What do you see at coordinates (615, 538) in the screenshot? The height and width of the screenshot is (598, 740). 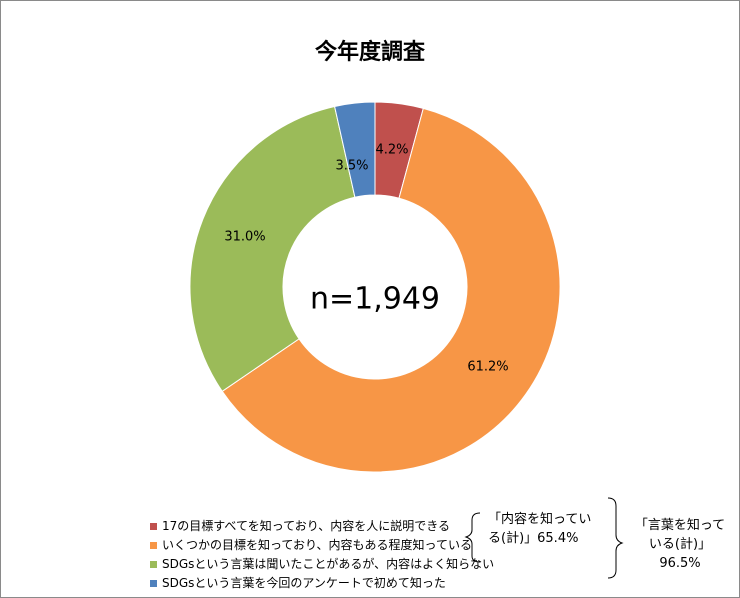 I see `bracket-group2` at bounding box center [615, 538].